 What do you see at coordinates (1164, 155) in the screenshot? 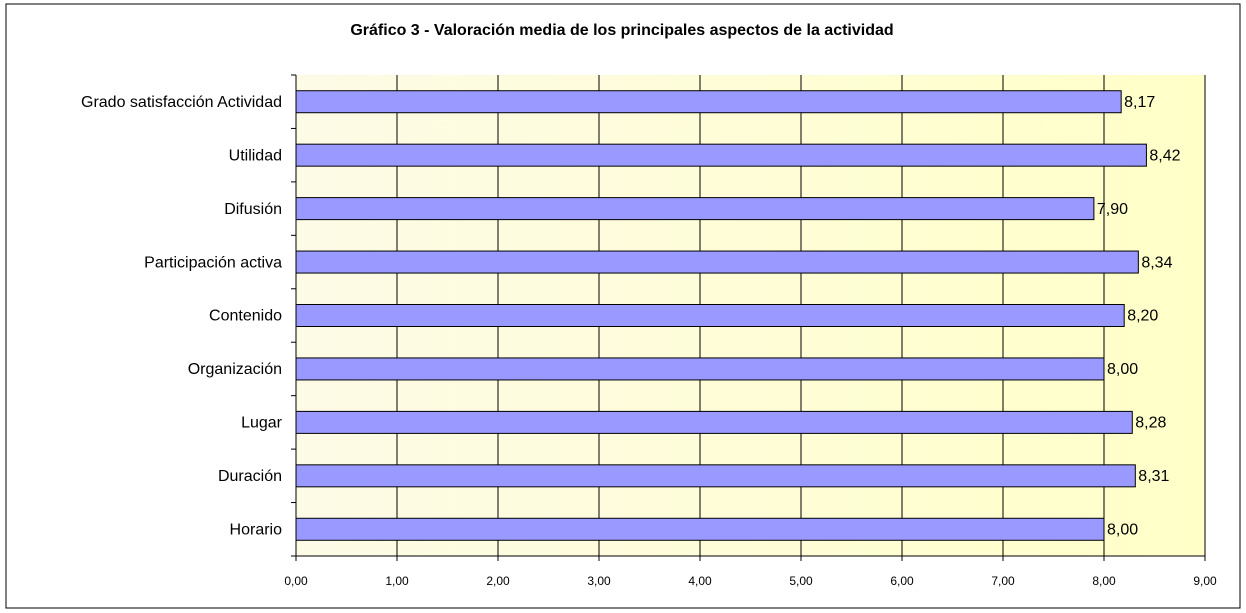
I see `value-label: 8,42` at bounding box center [1164, 155].